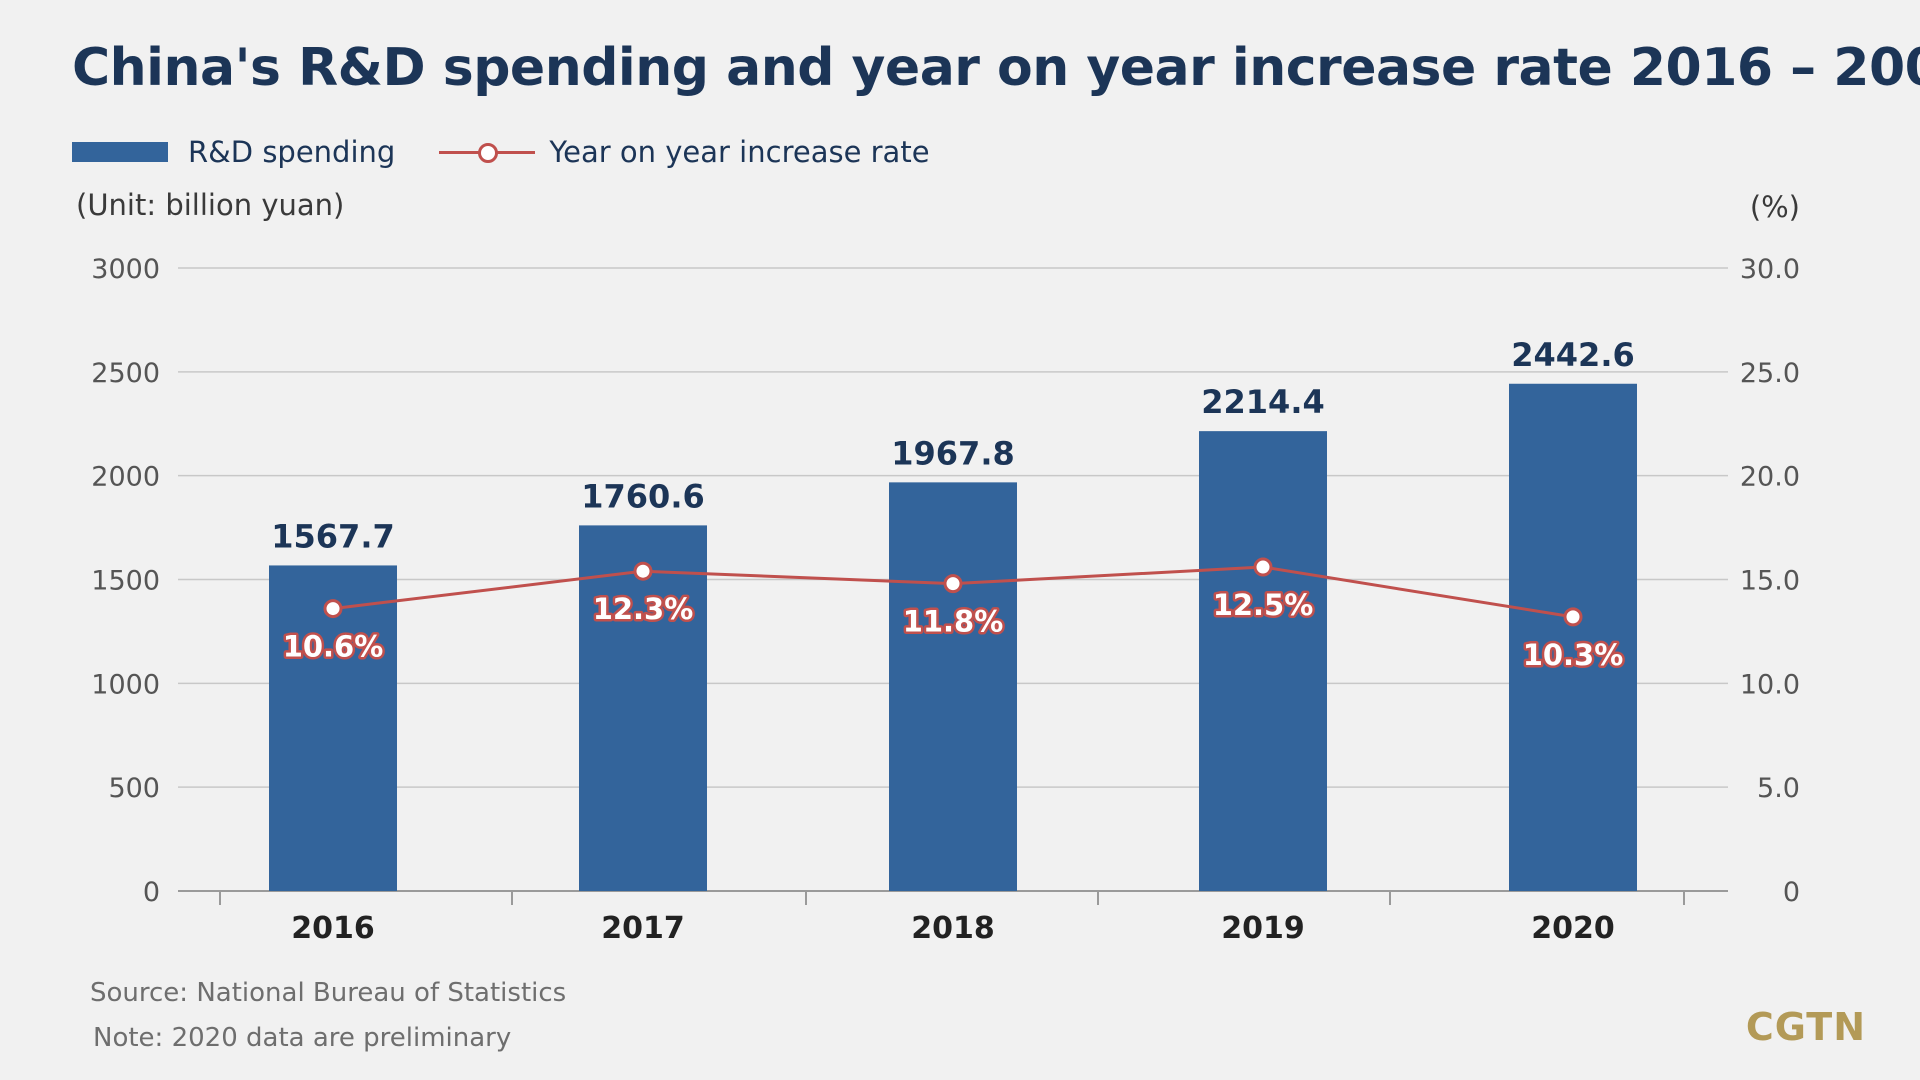 The image size is (1920, 1080). Describe the element at coordinates (739, 152) in the screenshot. I see `legend-label-increase-rate: Year on year increase rate` at that location.